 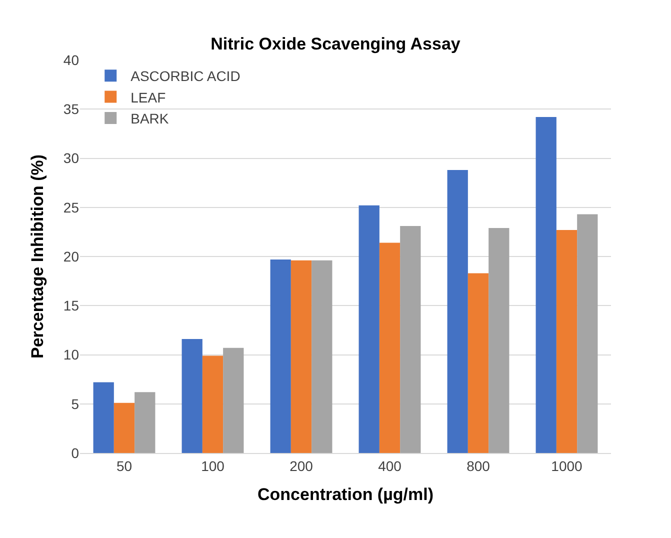 What do you see at coordinates (75, 404) in the screenshot?
I see `y-tick-label: 5` at bounding box center [75, 404].